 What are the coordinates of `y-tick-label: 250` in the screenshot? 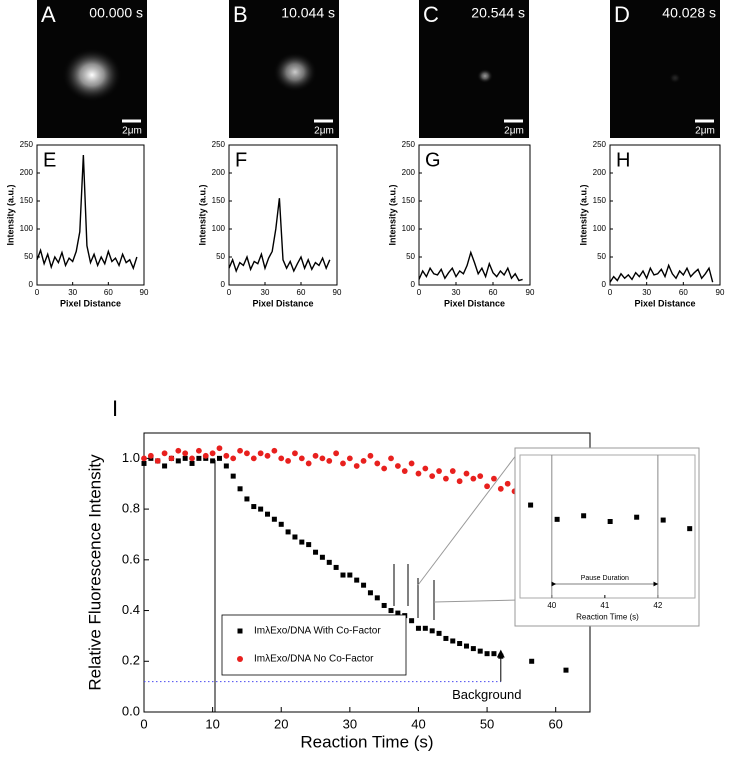 It's located at (219, 144).